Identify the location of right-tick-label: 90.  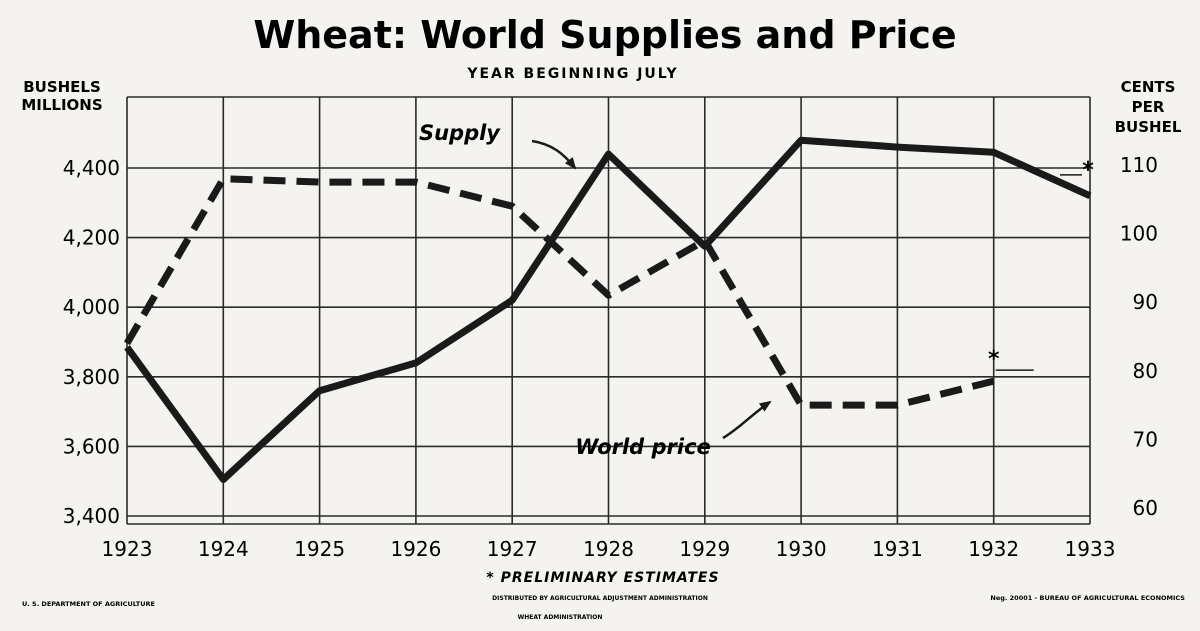
(1145, 302).